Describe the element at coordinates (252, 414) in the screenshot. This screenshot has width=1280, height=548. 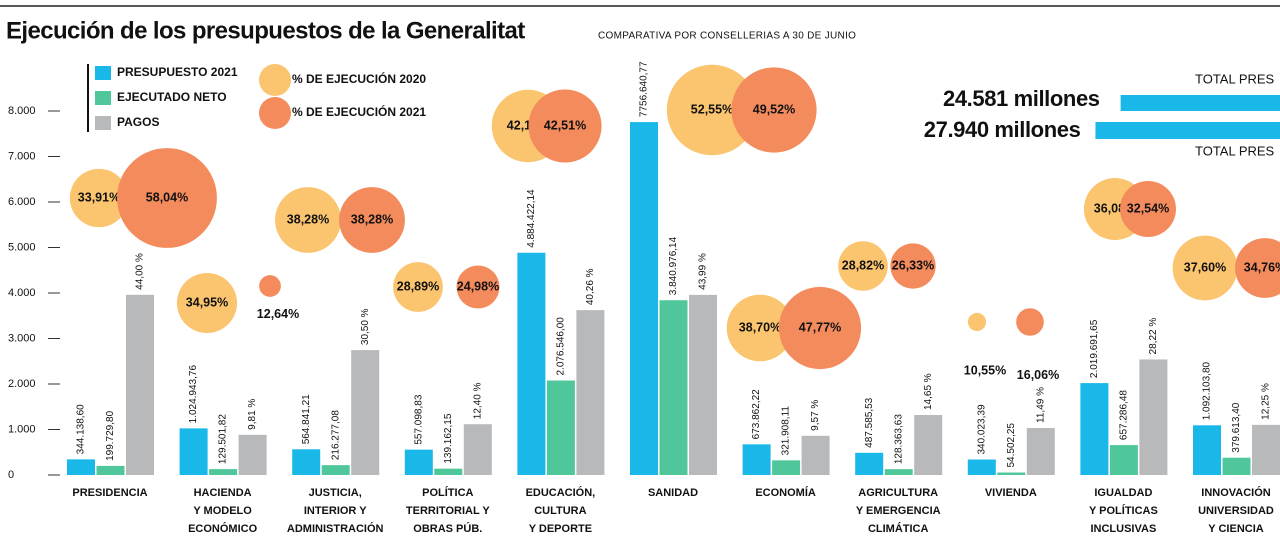
I see `bar-value-label: 9,81 %` at that location.